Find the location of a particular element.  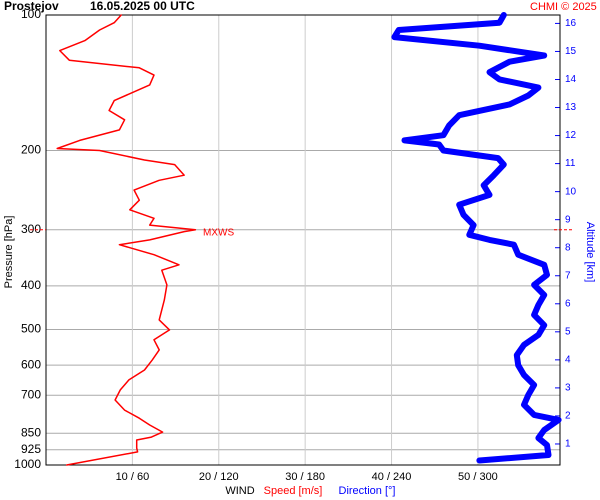

y2-tick-label: 2 is located at coordinates (568, 416).